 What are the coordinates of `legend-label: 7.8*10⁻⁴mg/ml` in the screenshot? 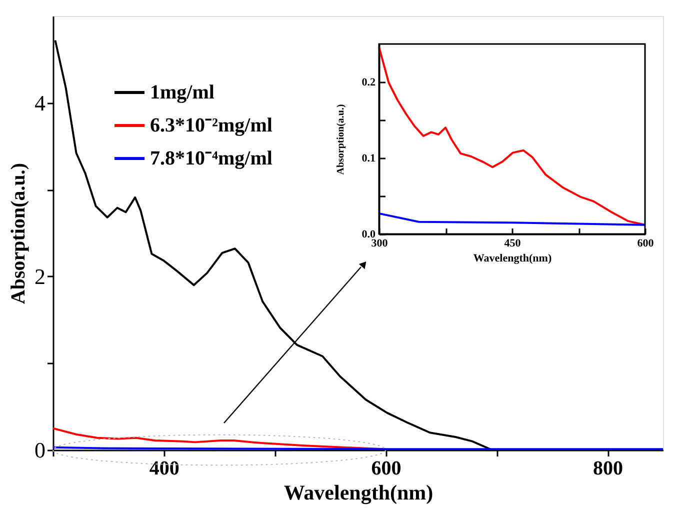 It's located at (211, 159).